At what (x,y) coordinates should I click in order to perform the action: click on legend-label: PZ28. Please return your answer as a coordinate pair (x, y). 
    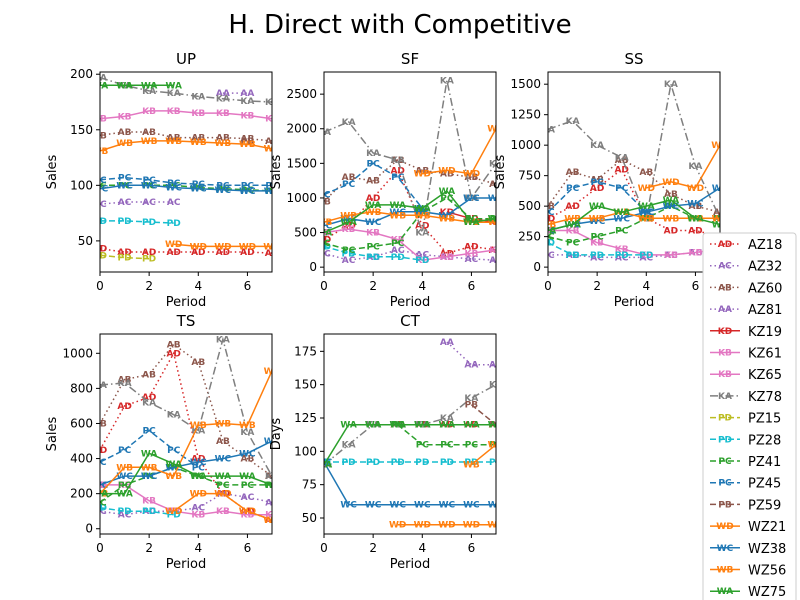
    Looking at the image, I should click on (764, 440).